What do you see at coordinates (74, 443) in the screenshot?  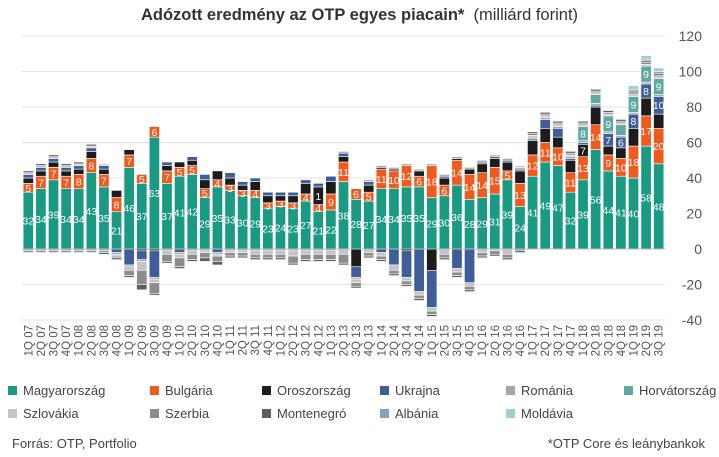 I see `source-note: Forrás: OTP, Portfolio` at bounding box center [74, 443].